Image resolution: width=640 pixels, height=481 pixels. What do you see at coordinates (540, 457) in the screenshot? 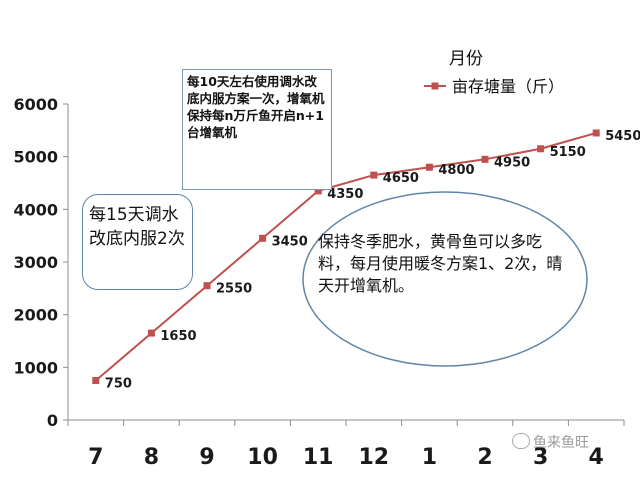
I see `x-tick-label: 3` at bounding box center [540, 457].